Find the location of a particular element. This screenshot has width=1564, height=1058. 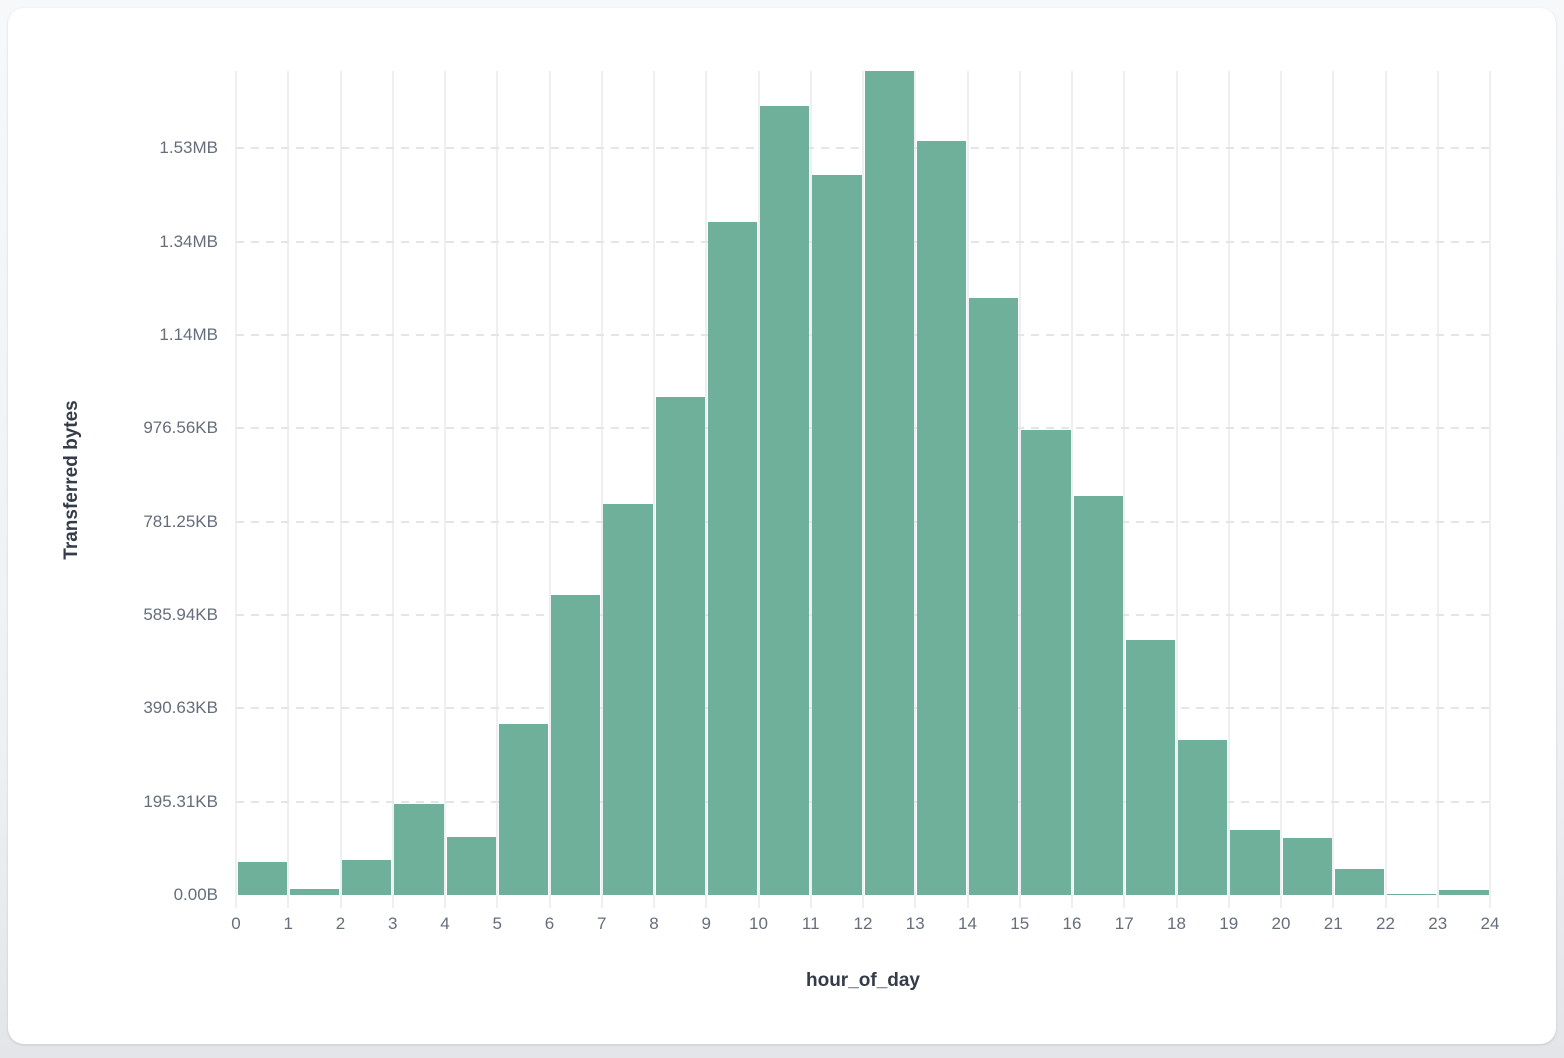

y-tick-label: 585.94KB is located at coordinates (180, 615).